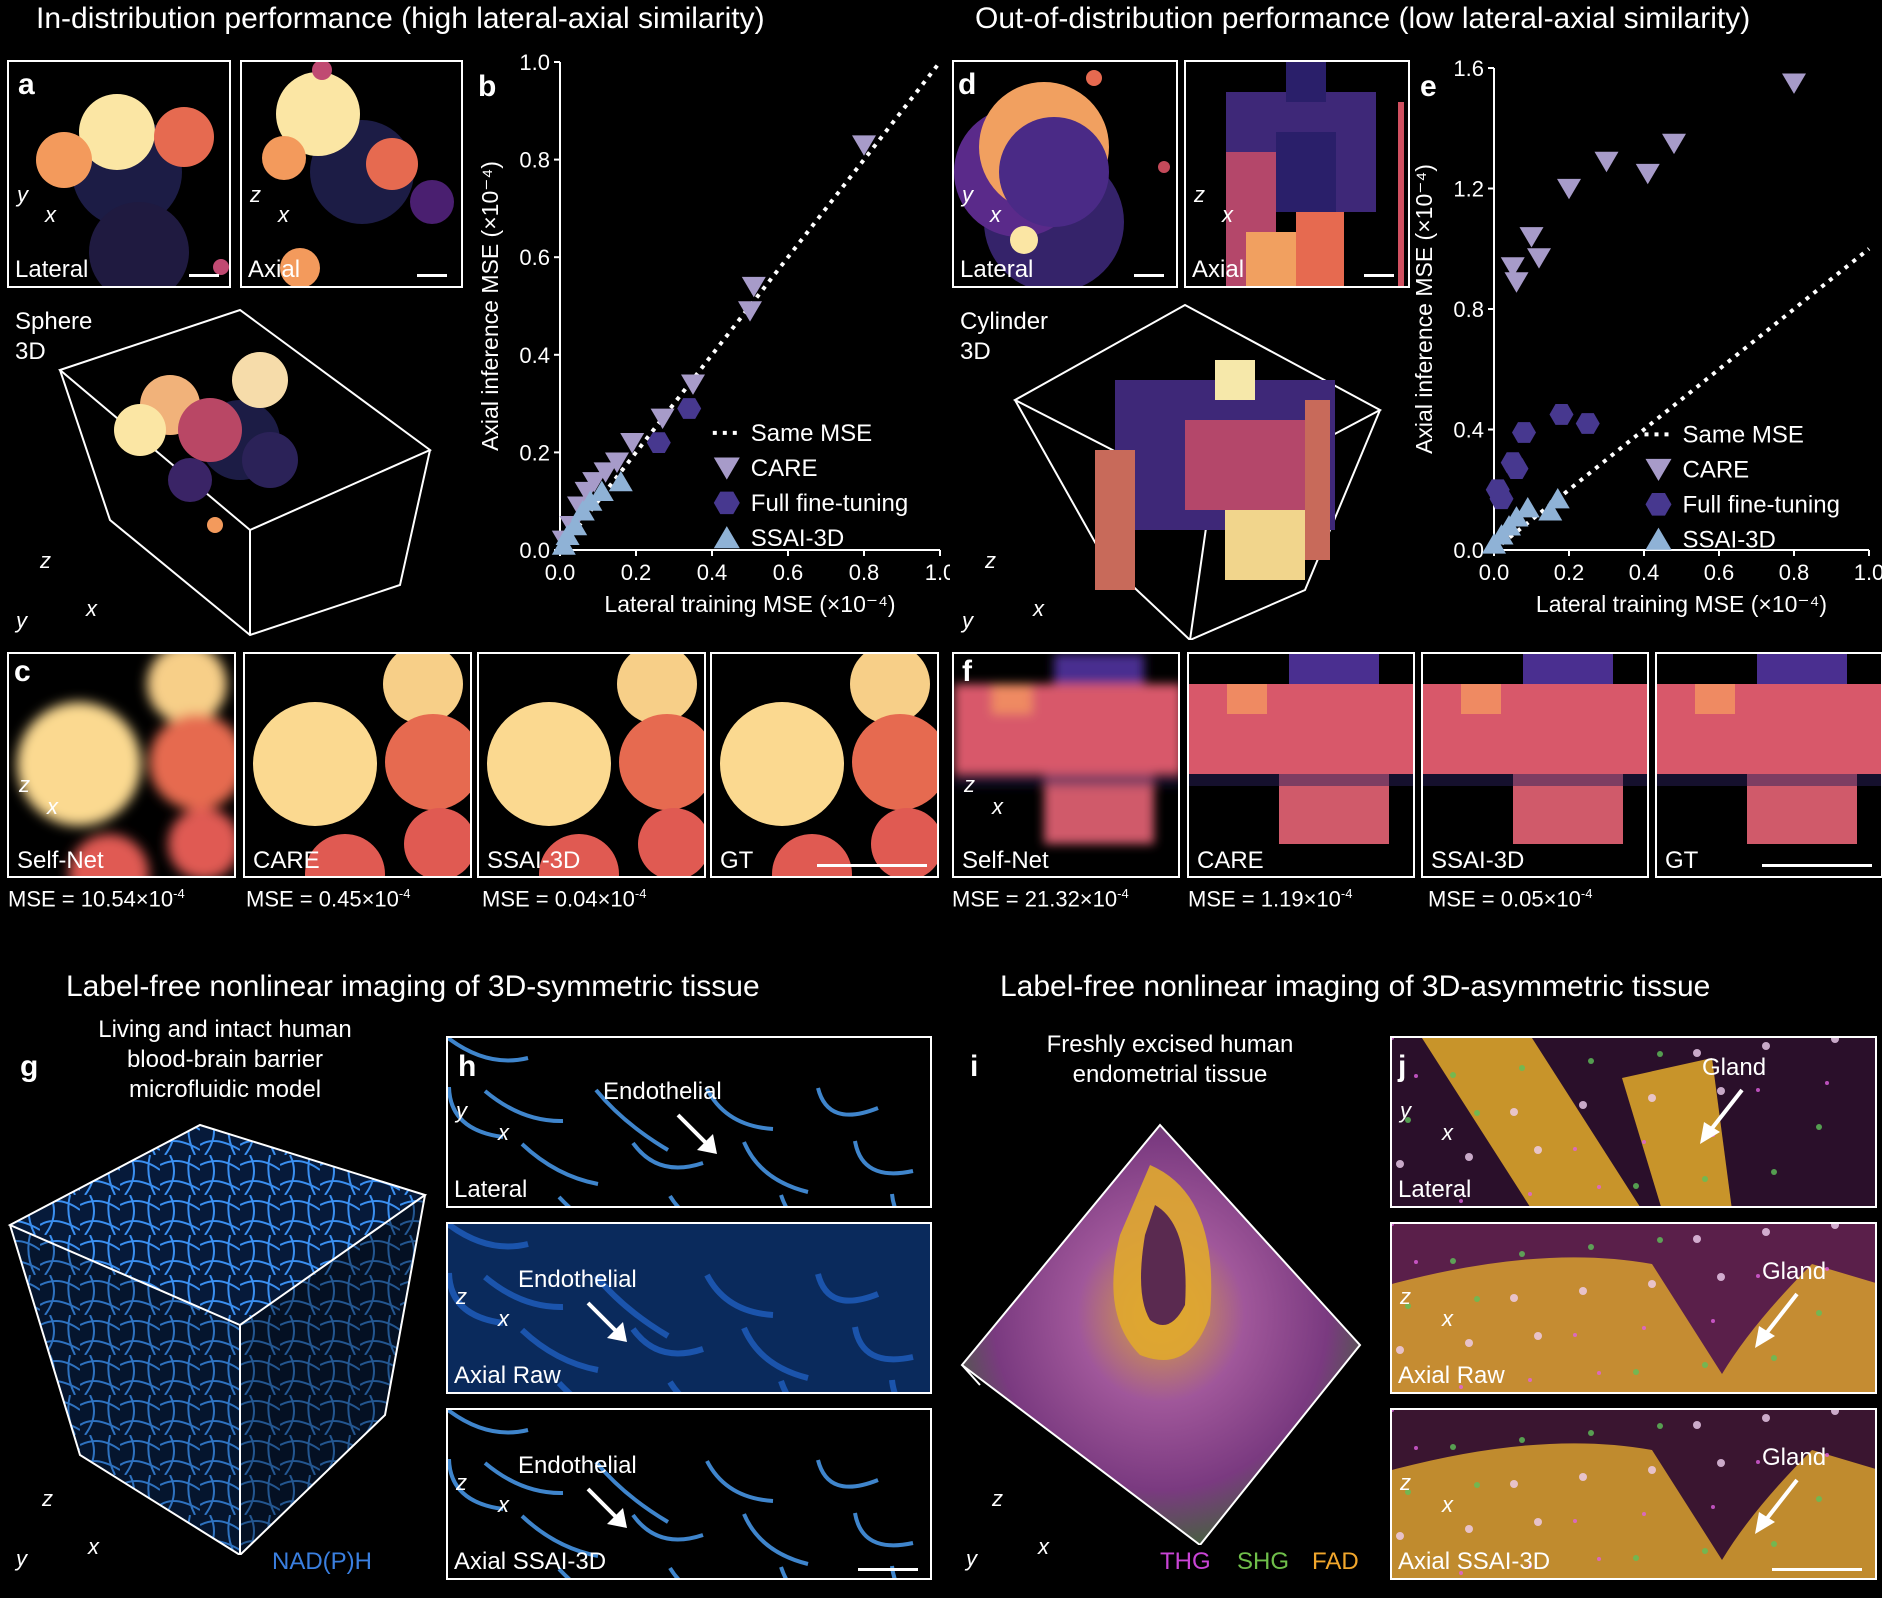 Image resolution: width=1882 pixels, height=1598 pixels. Describe the element at coordinates (52, 269) in the screenshot. I see `lateral-label: Lateral` at that location.